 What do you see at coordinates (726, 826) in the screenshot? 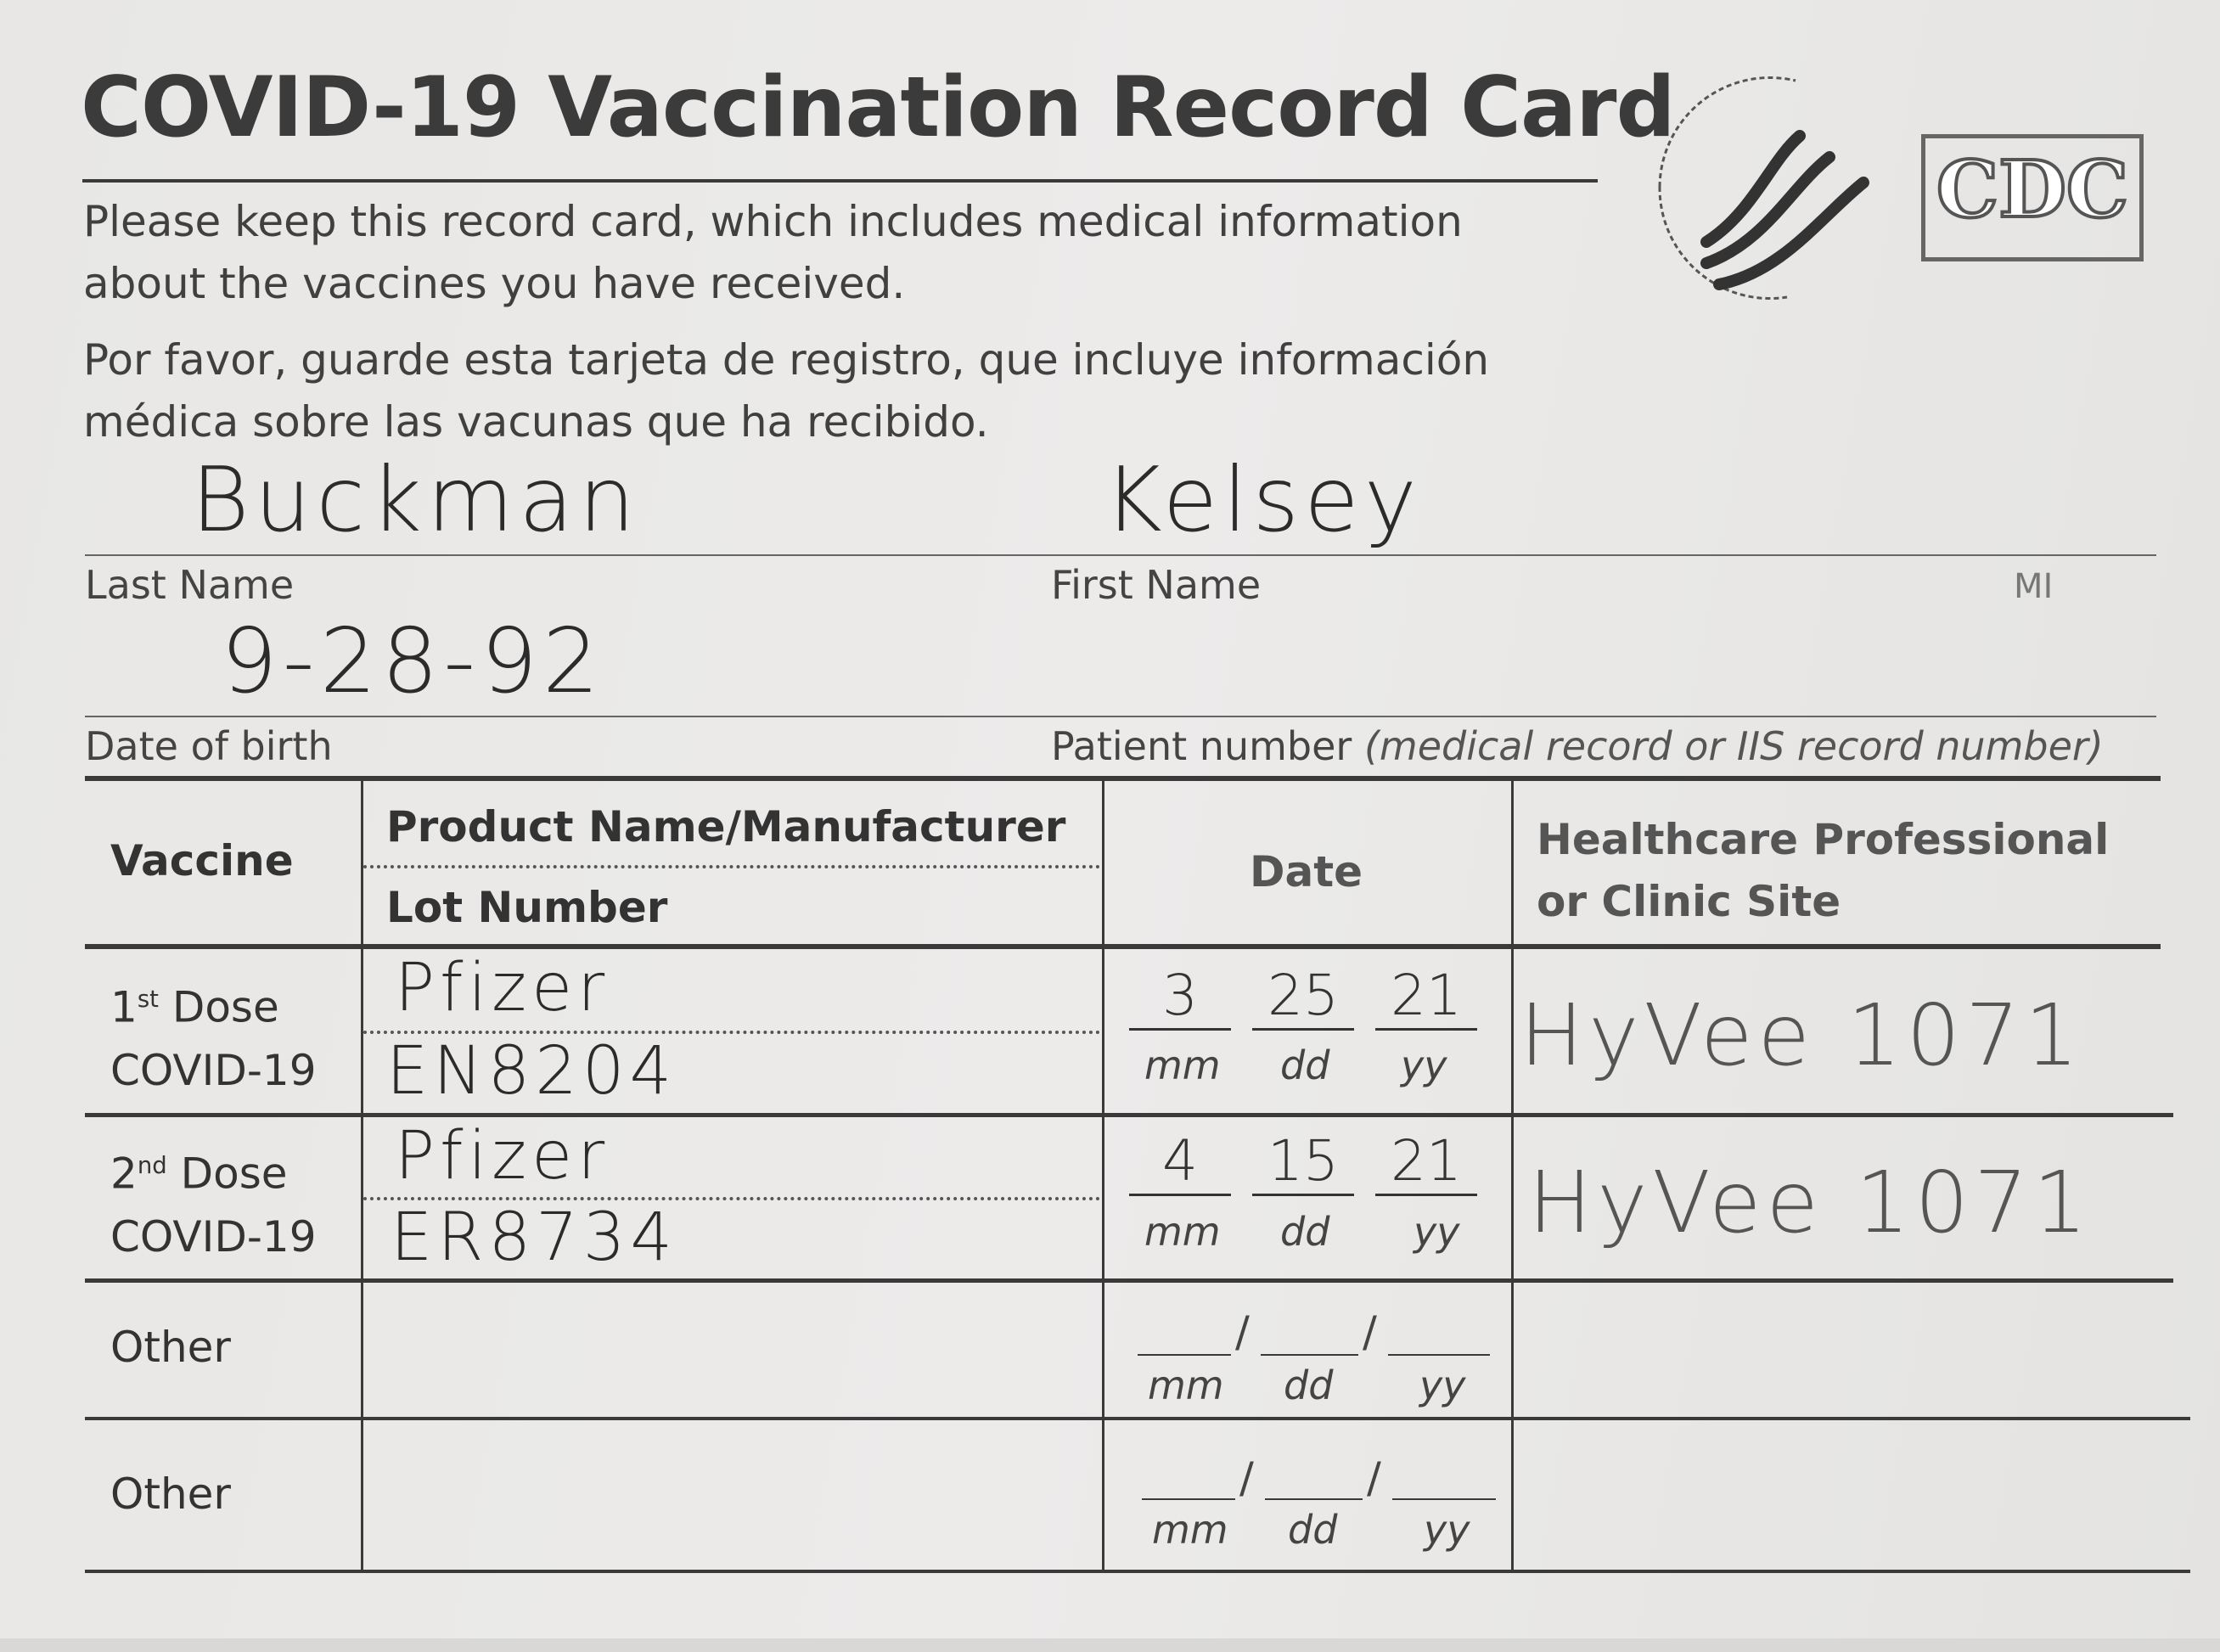
I see `header-product: Product Name/Manufacturer` at bounding box center [726, 826].